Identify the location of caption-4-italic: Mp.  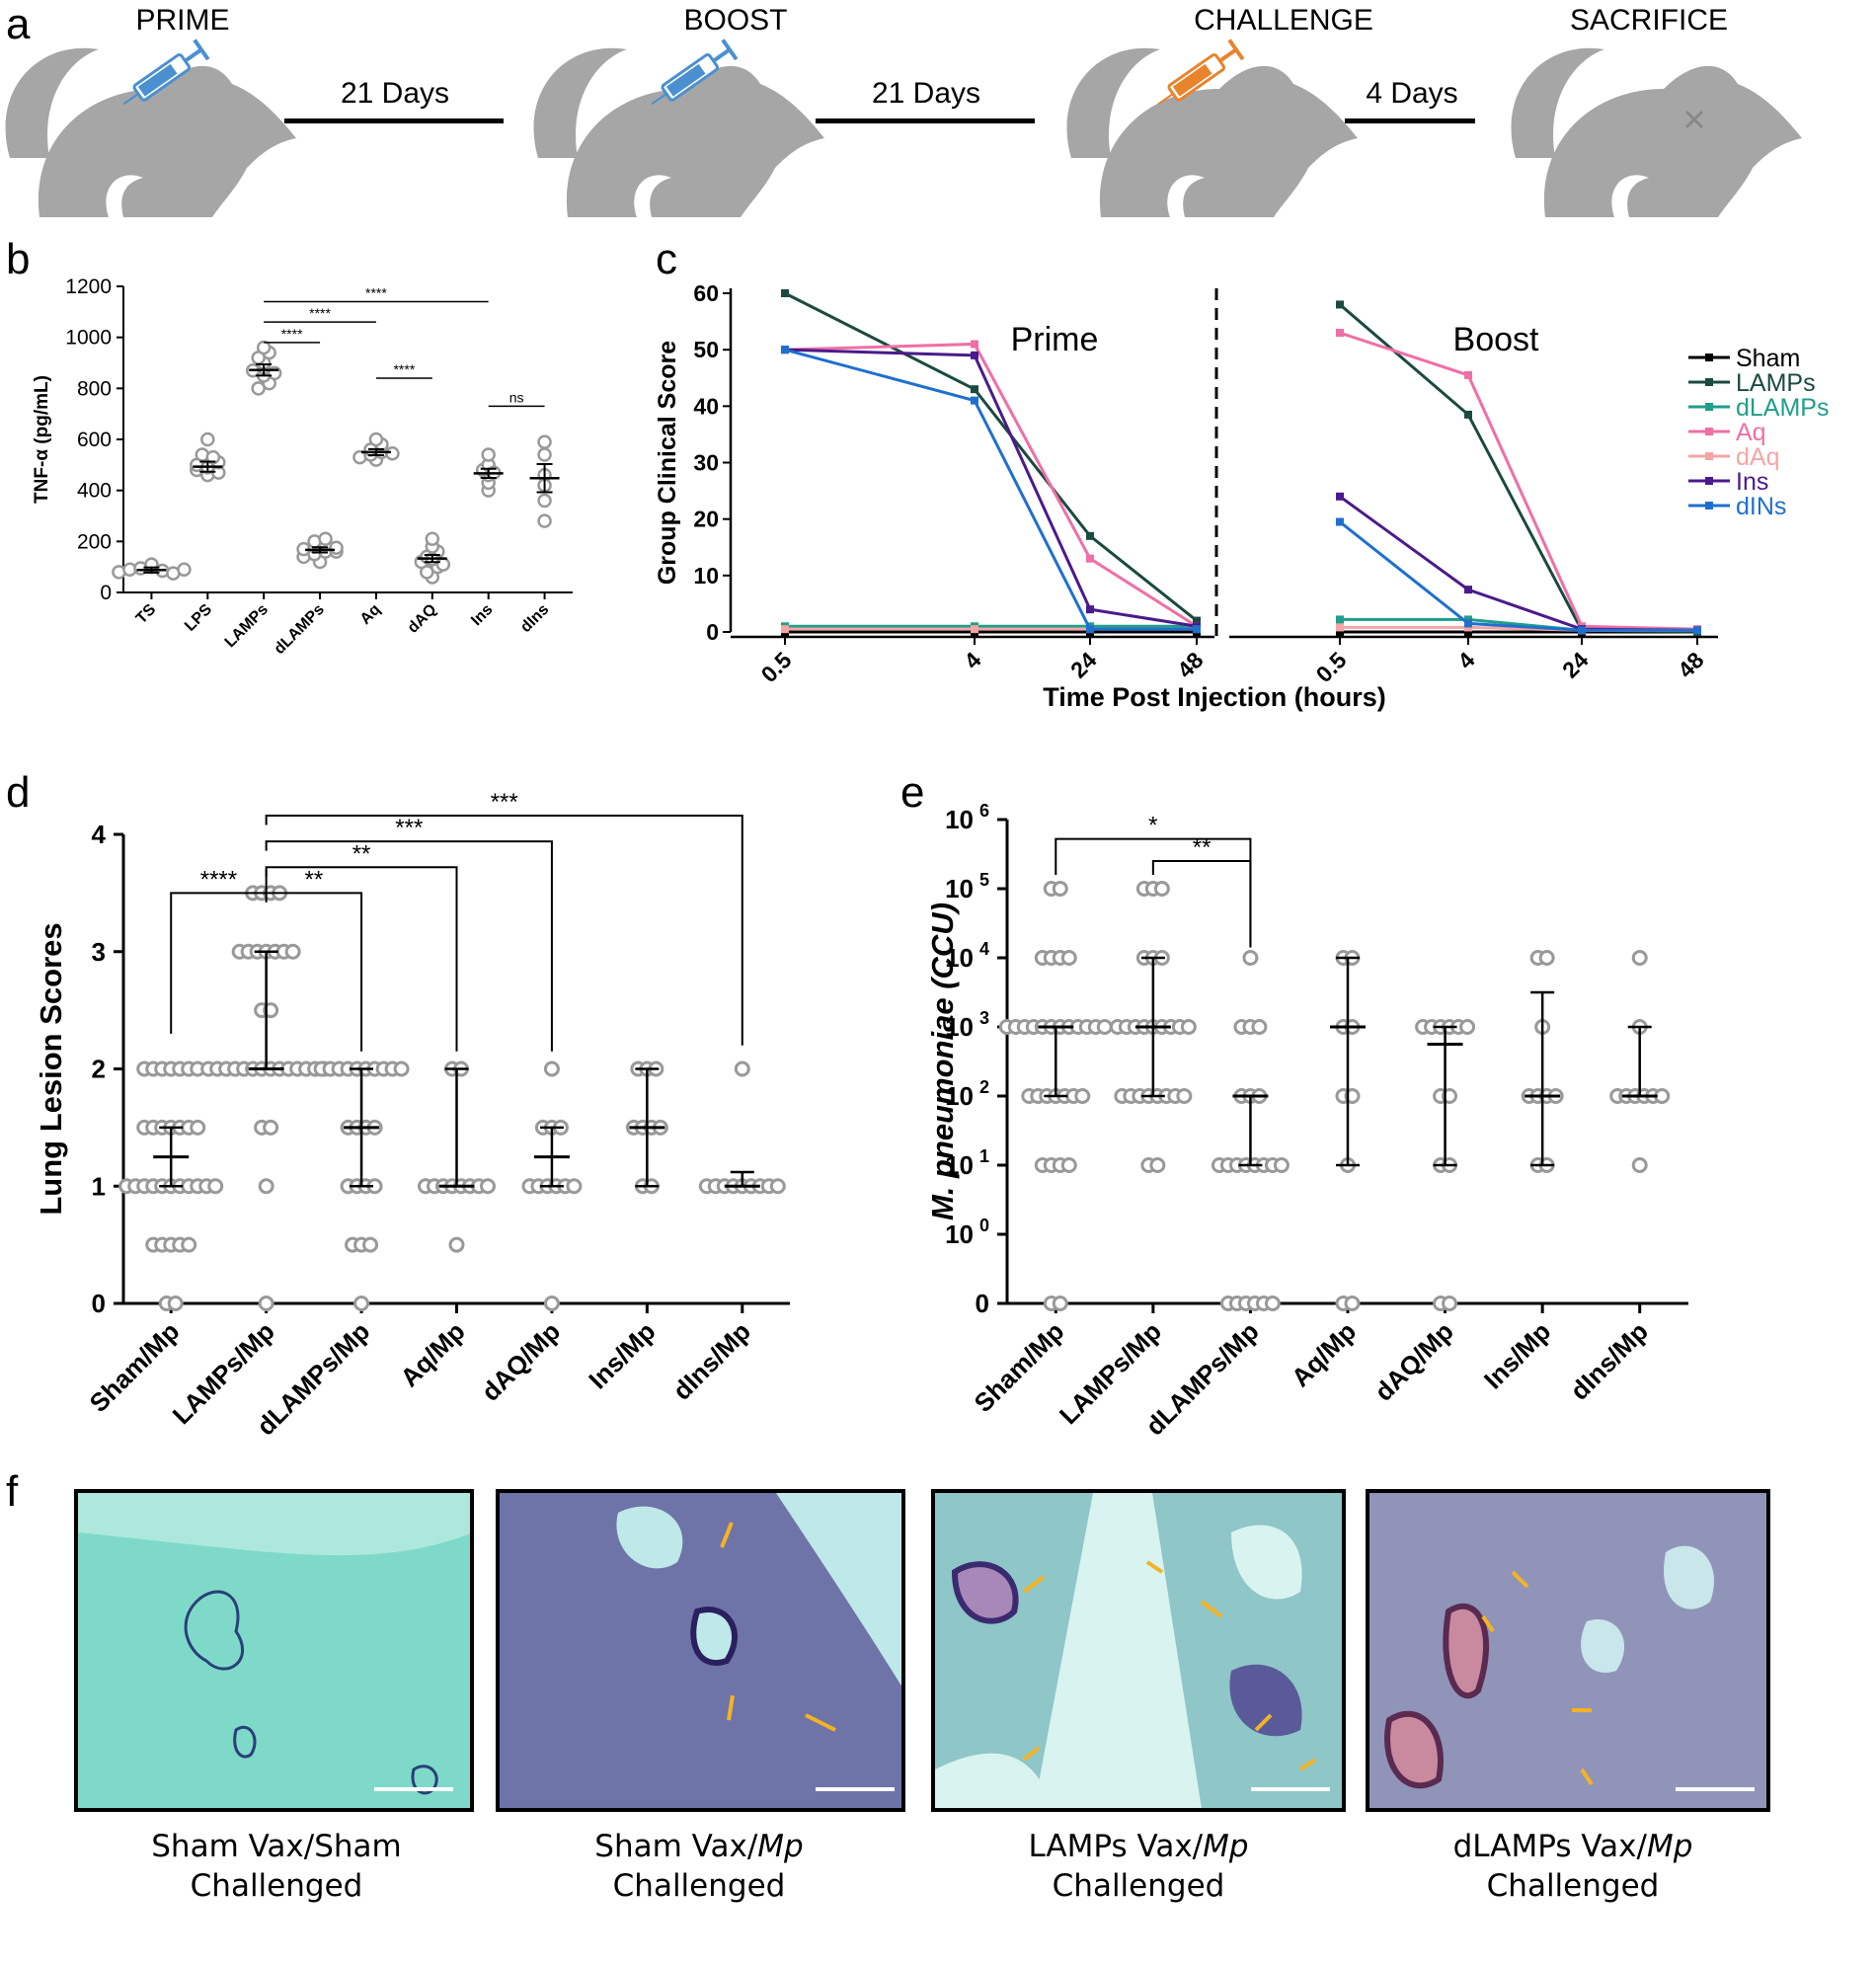
(1669, 1847).